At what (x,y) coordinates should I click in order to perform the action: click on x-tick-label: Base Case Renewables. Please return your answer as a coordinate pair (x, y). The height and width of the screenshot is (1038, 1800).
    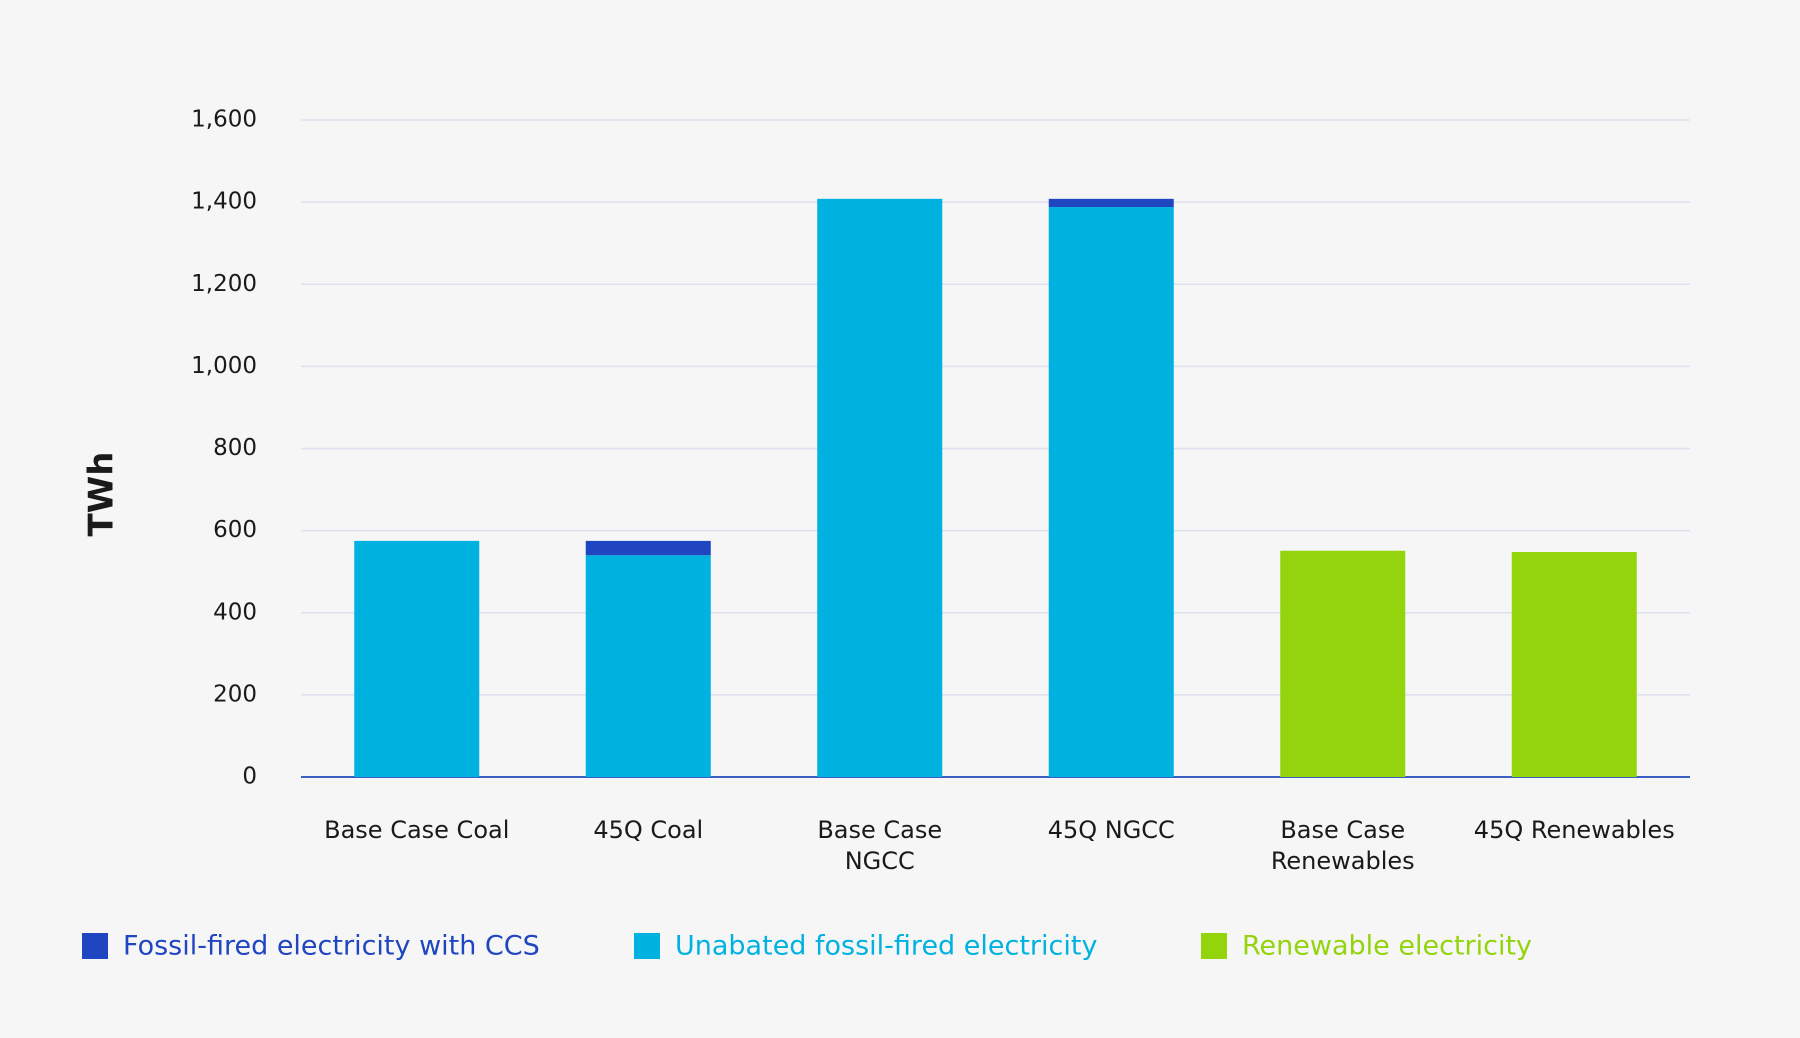
    Looking at the image, I should click on (1343, 845).